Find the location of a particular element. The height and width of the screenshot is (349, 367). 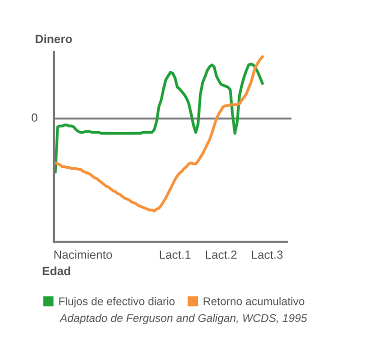

text: Adaptado de Ferguson and Galigan, WCDS, 1995 is located at coordinates (183, 319).